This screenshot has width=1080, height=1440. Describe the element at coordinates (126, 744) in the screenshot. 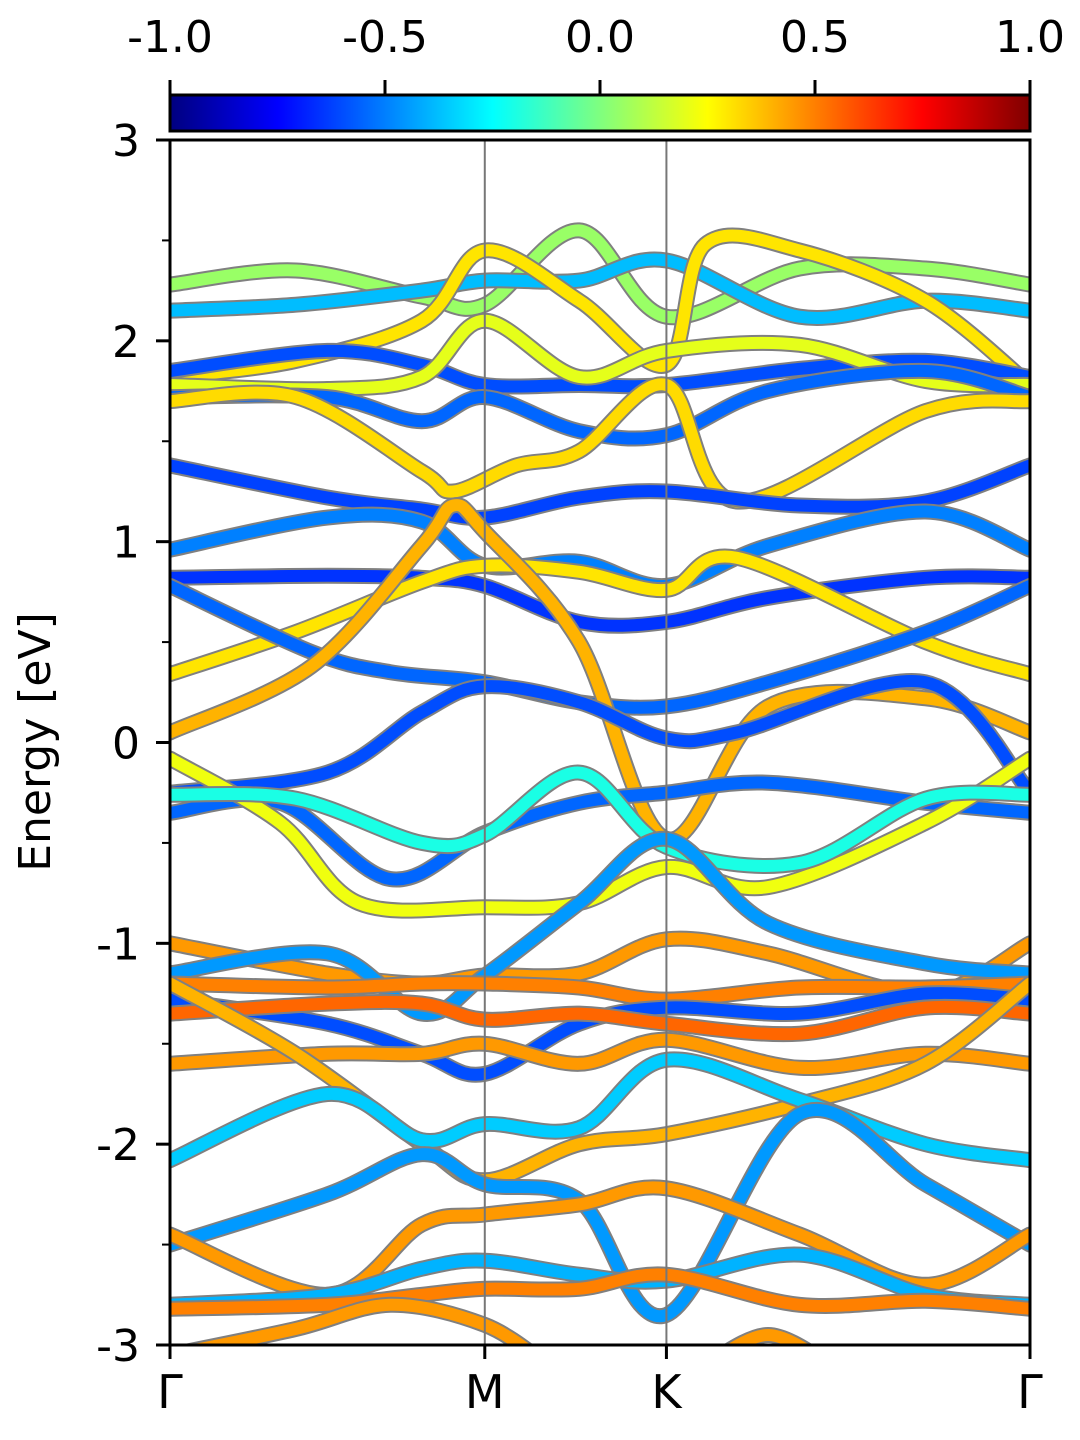

I see `y-tick-label: 0` at that location.